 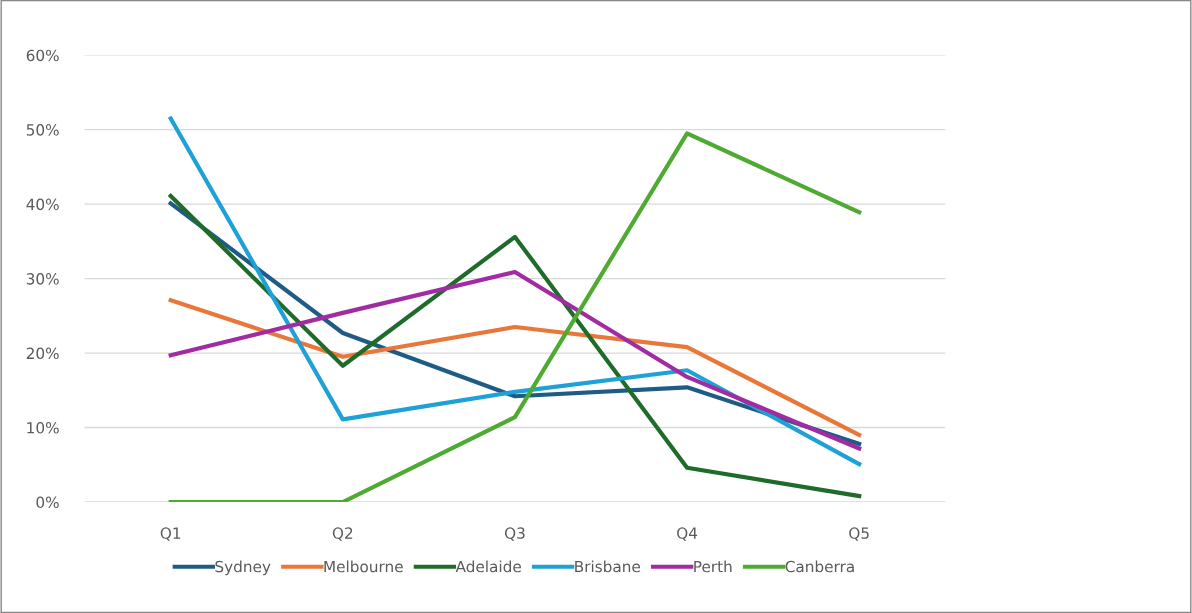 What do you see at coordinates (42, 353) in the screenshot?
I see `y-tick-label: 20%` at bounding box center [42, 353].